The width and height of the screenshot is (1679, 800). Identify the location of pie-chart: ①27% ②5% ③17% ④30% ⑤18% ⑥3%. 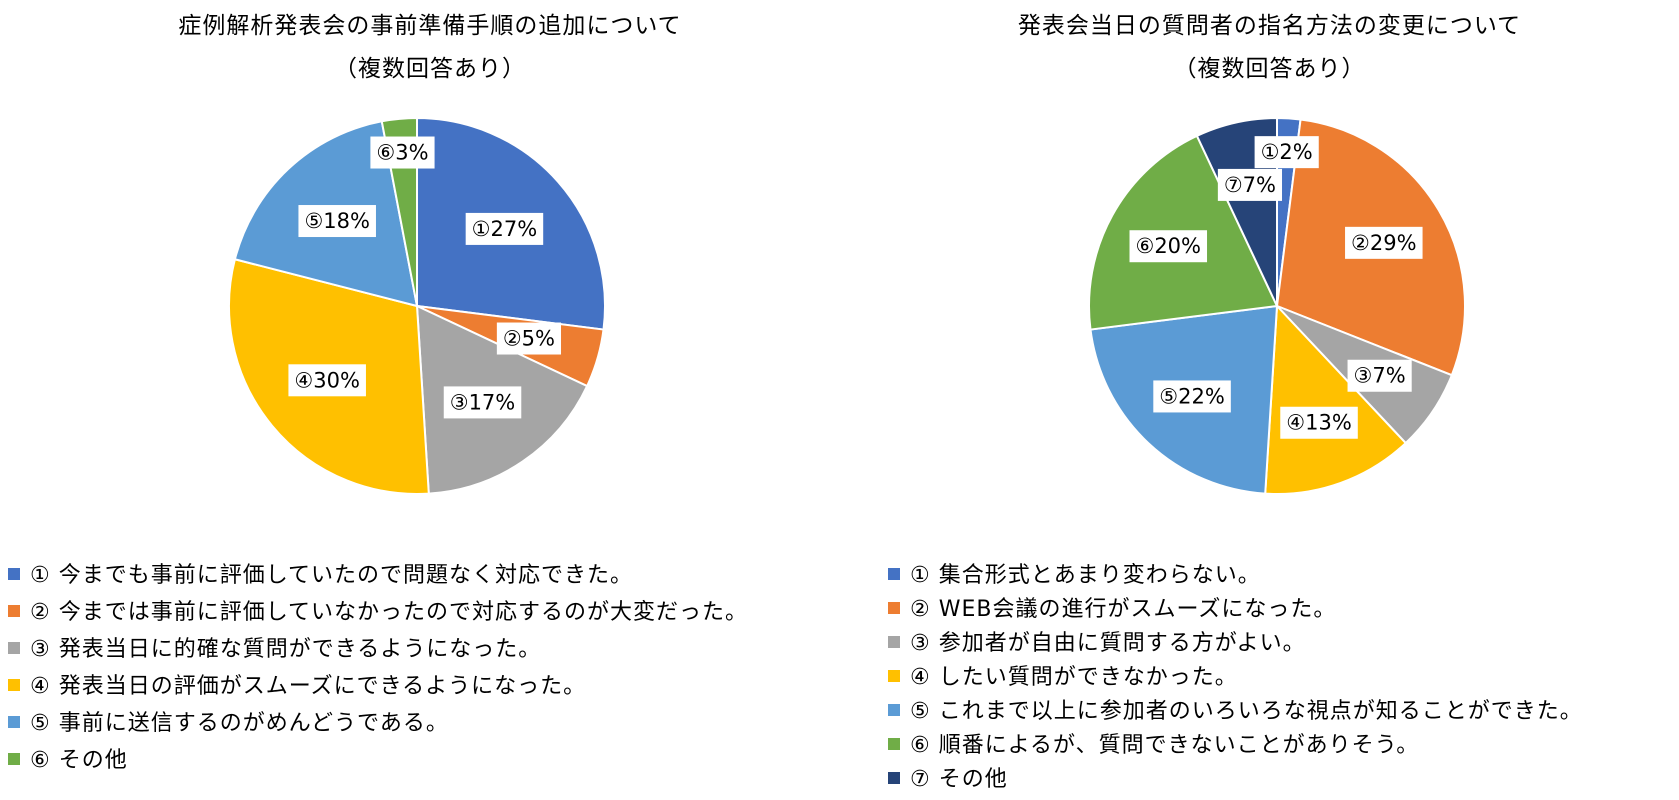
(417, 305).